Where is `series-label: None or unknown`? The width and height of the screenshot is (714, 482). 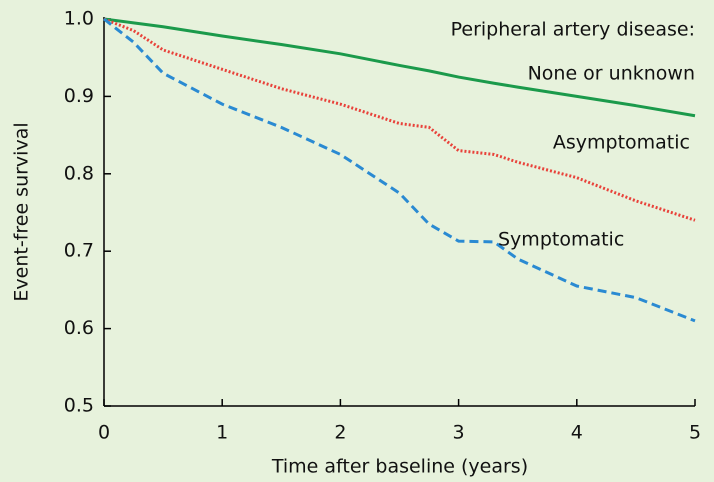
series-label: None or unknown is located at coordinates (611, 74).